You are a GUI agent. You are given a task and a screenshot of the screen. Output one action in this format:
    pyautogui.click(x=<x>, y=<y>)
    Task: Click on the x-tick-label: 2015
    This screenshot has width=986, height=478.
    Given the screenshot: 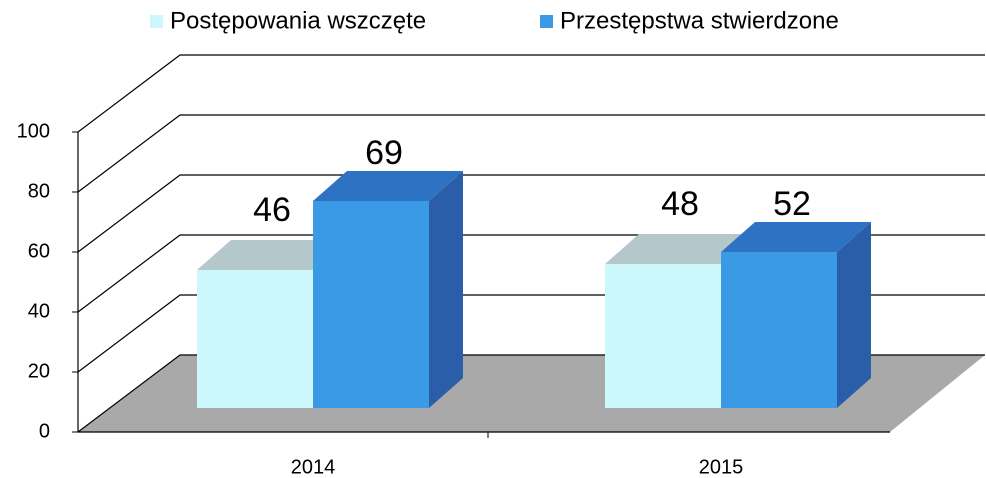 What is the action you would take?
    pyautogui.click(x=721, y=467)
    